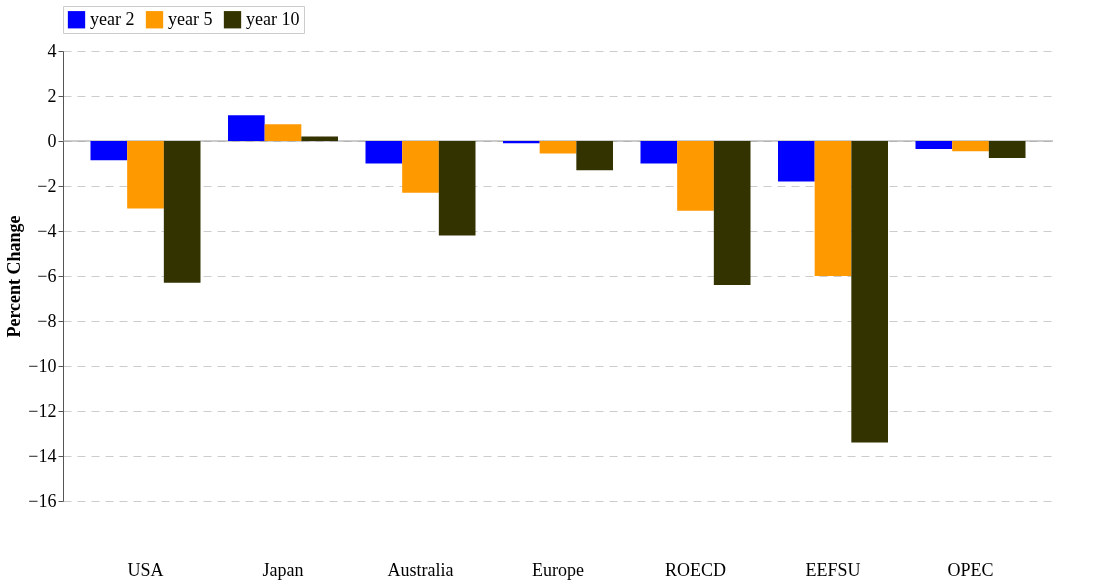 Image resolution: width=1119 pixels, height=588 pixels. What do you see at coordinates (42, 410) in the screenshot?
I see `y-tick-label: −12` at bounding box center [42, 410].